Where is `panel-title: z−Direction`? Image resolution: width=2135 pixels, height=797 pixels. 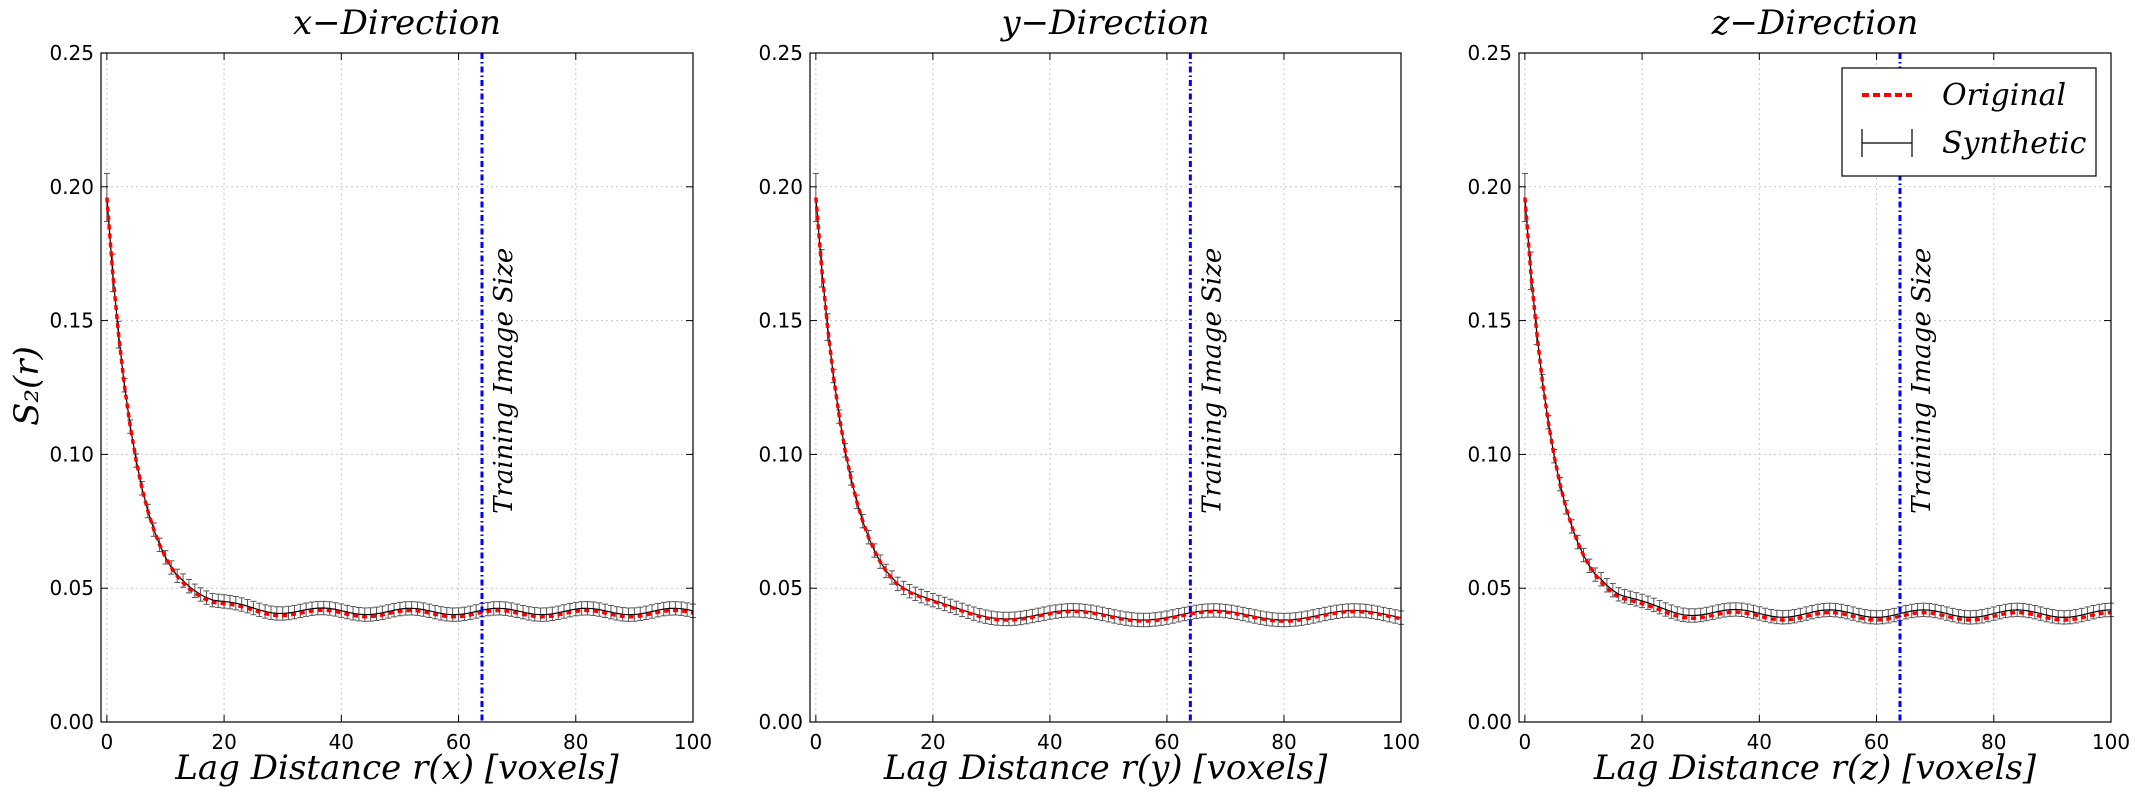
panel-title: z−Direction is located at coordinates (1815, 23).